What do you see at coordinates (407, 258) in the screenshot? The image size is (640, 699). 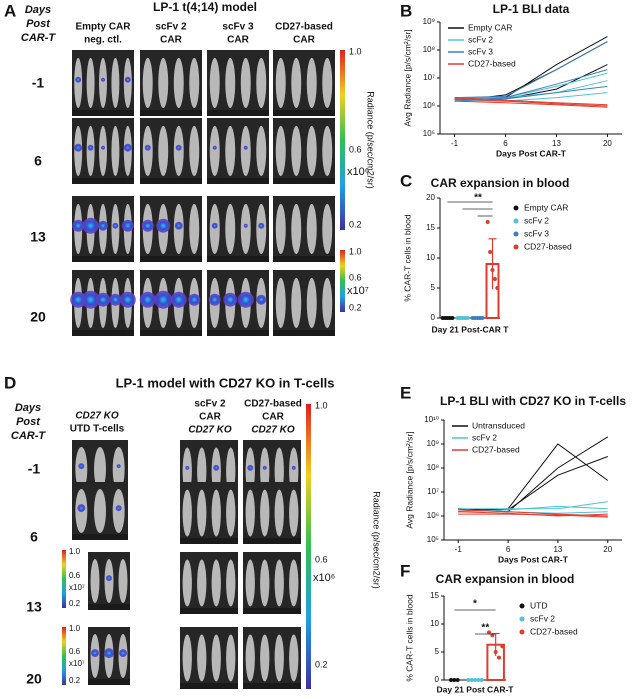 I see `y-axis-label: % CAR-T cells in blood` at bounding box center [407, 258].